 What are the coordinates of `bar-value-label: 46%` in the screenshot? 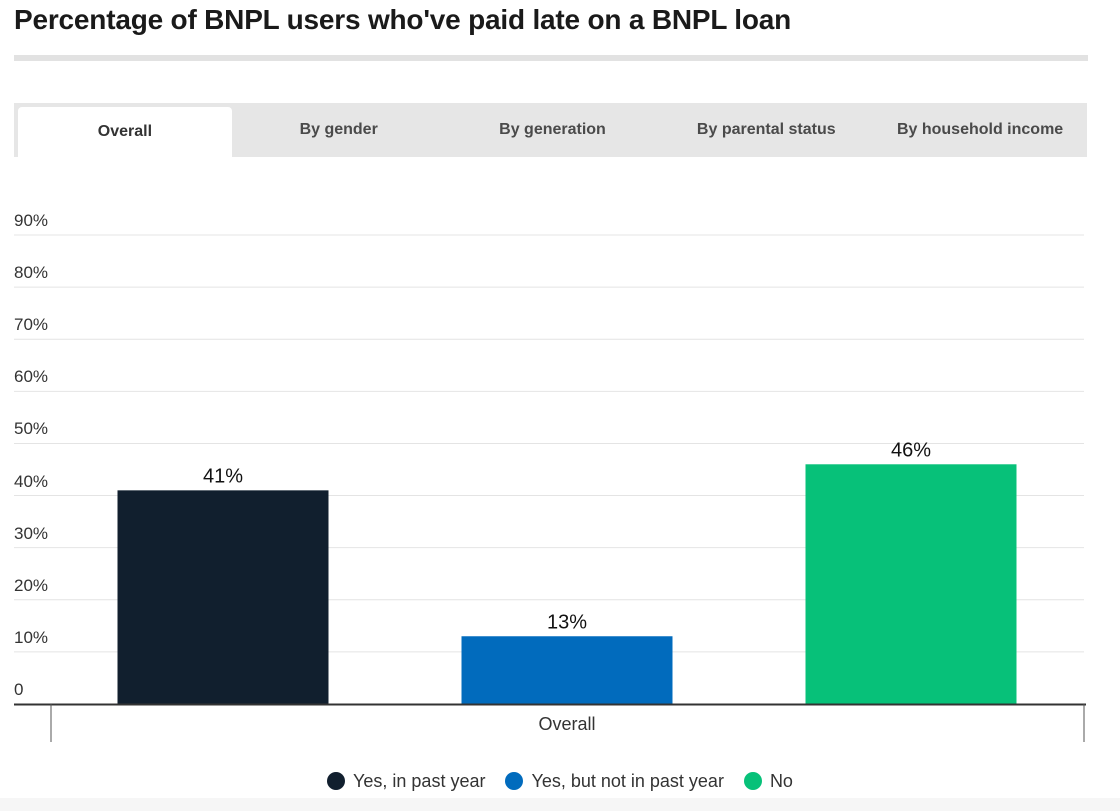 It's located at (911, 450).